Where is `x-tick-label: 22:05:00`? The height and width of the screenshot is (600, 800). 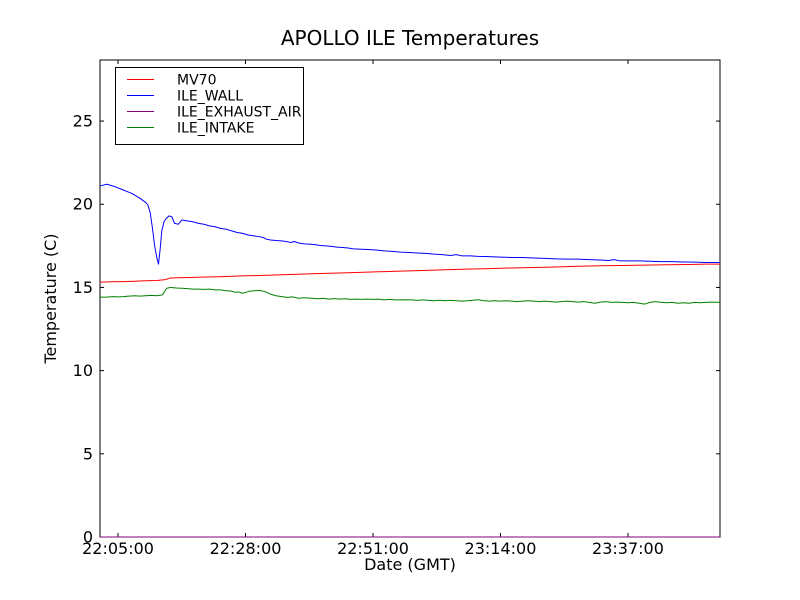 x-tick-label: 22:05:00 is located at coordinates (118, 548).